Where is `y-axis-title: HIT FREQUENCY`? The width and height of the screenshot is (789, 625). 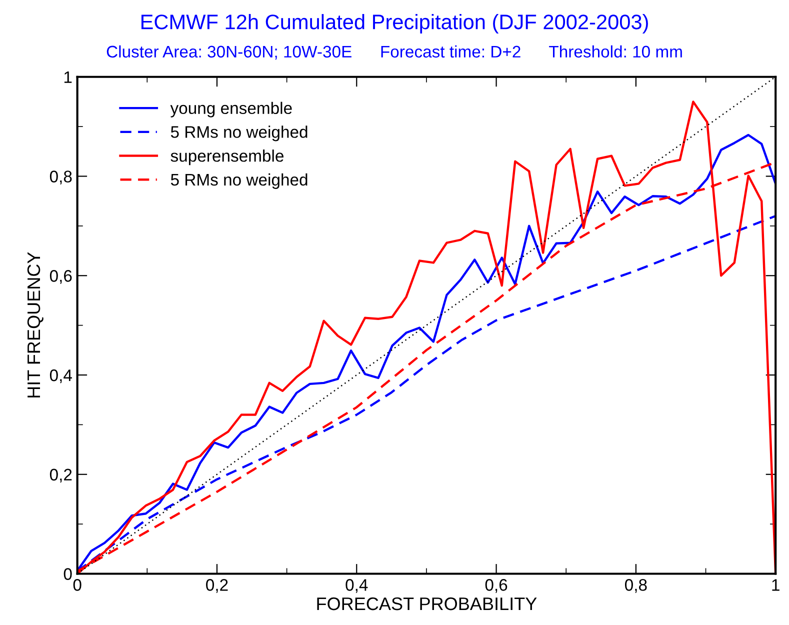 y-axis-title: HIT FREQUENCY is located at coordinates (35, 325).